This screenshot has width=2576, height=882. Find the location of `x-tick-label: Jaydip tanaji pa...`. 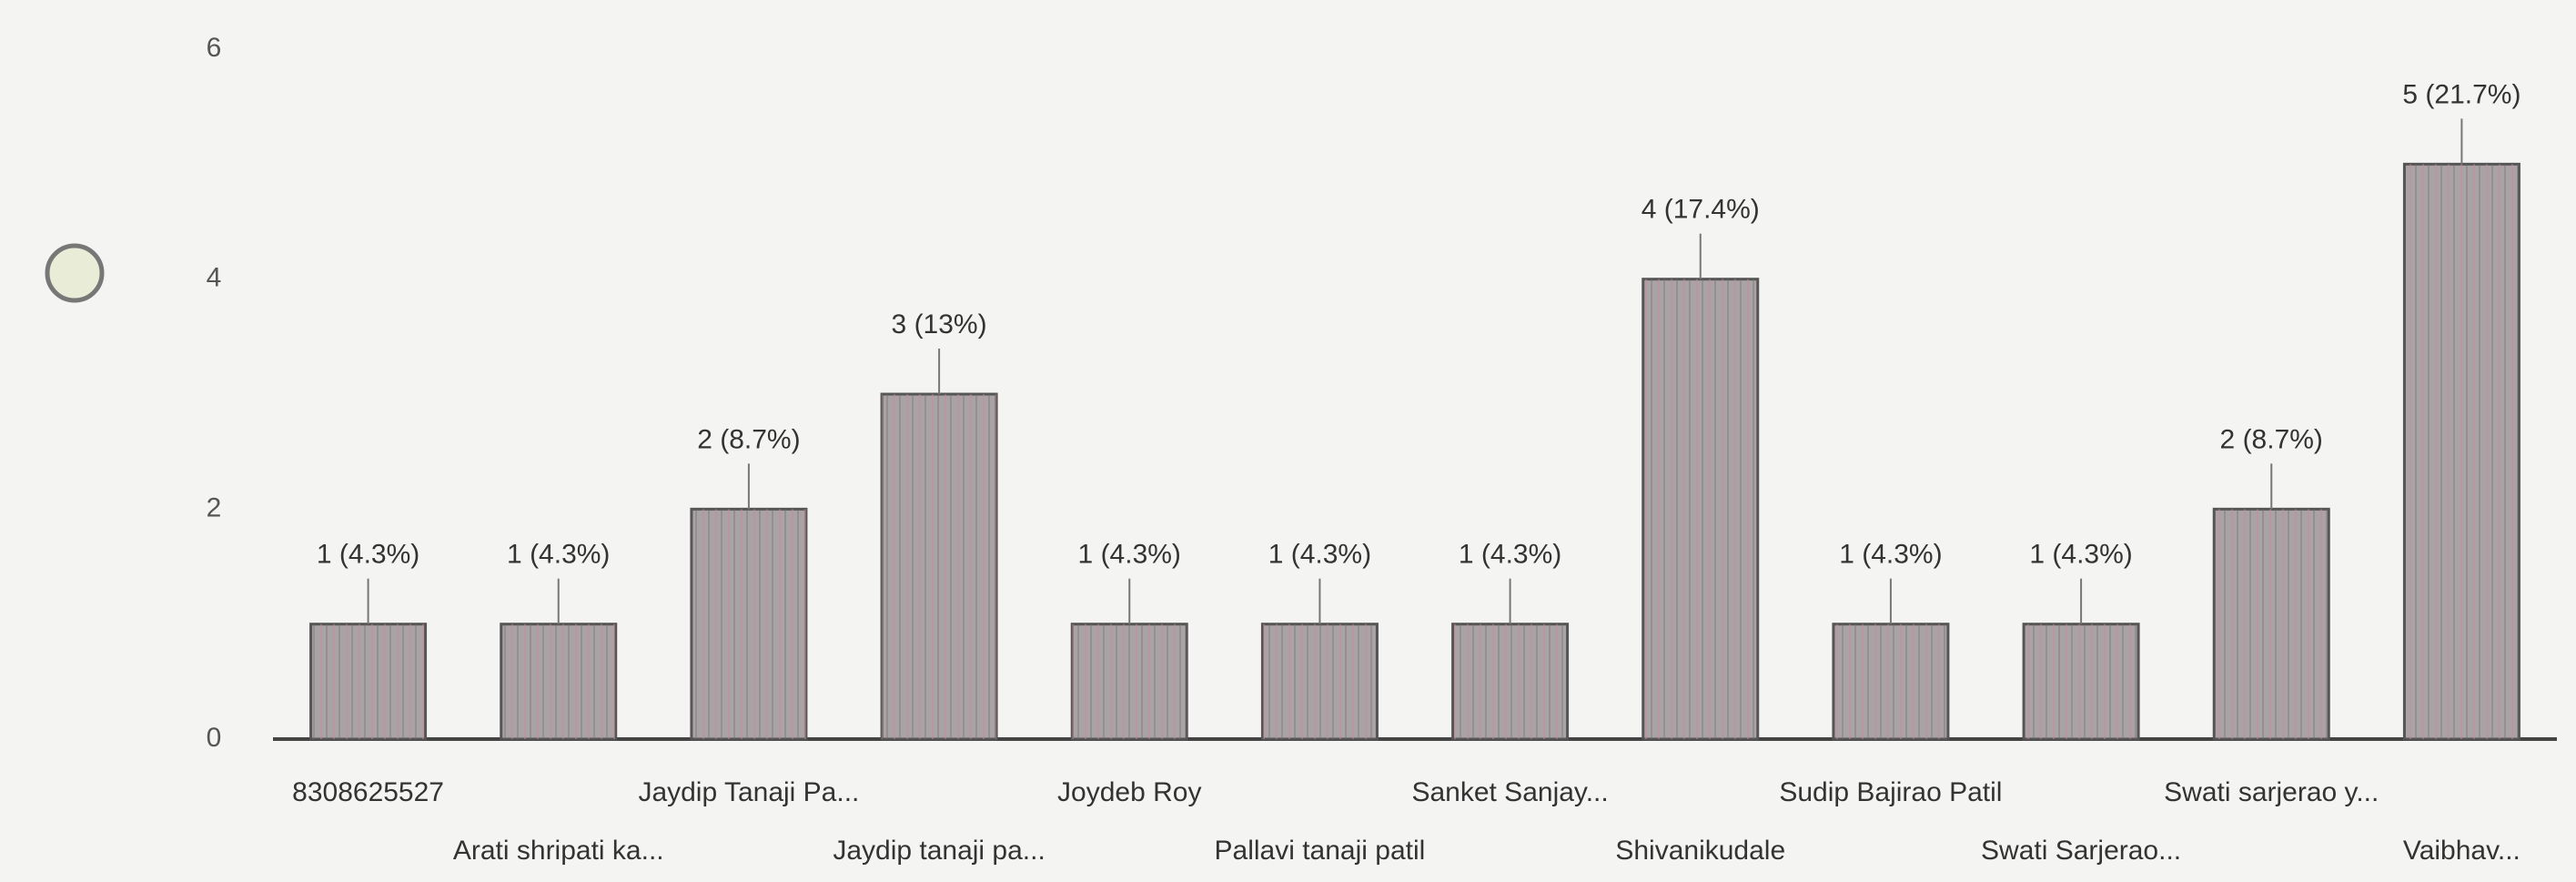

x-tick-label: Jaydip tanaji pa... is located at coordinates (939, 851).